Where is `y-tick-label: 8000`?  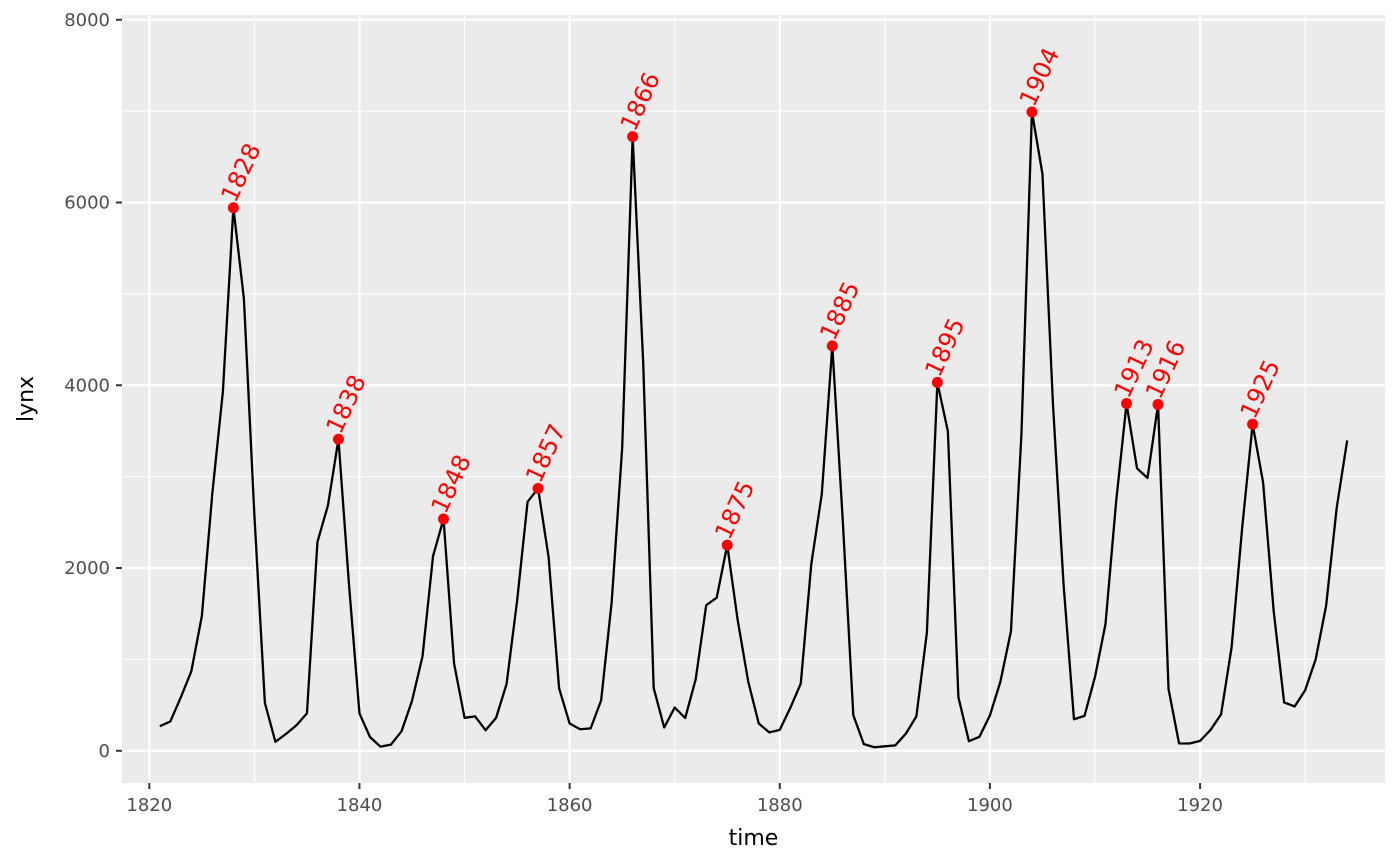 y-tick-label: 8000 is located at coordinates (87, 20).